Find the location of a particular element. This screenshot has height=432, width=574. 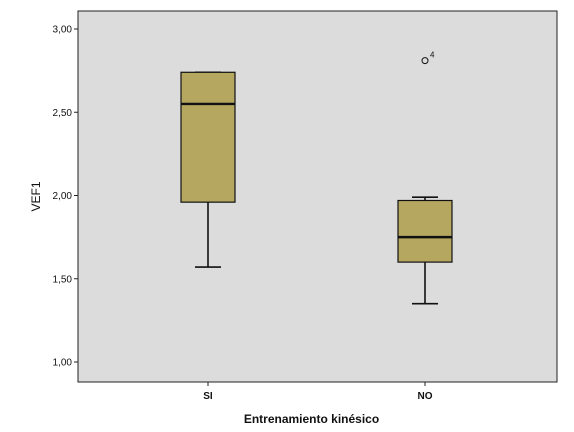

y-tick-label: 2,00 is located at coordinates (63, 196).